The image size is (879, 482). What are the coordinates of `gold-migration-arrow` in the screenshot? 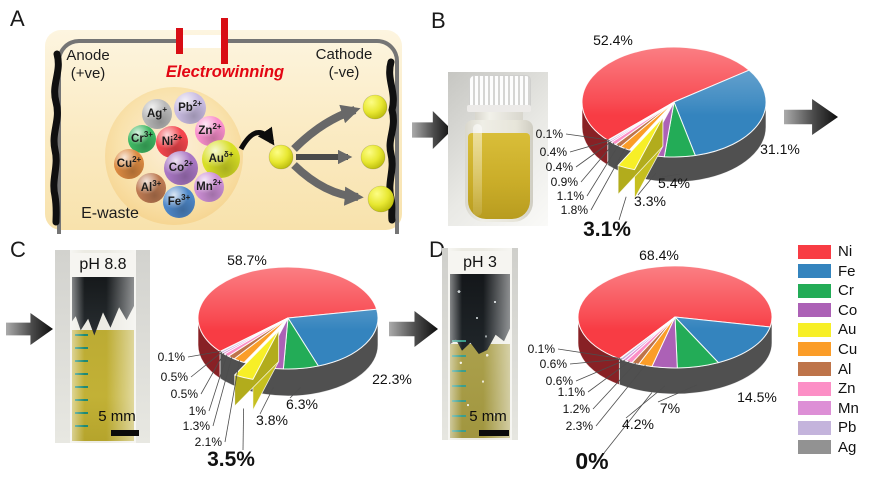 It's located at (256, 138).